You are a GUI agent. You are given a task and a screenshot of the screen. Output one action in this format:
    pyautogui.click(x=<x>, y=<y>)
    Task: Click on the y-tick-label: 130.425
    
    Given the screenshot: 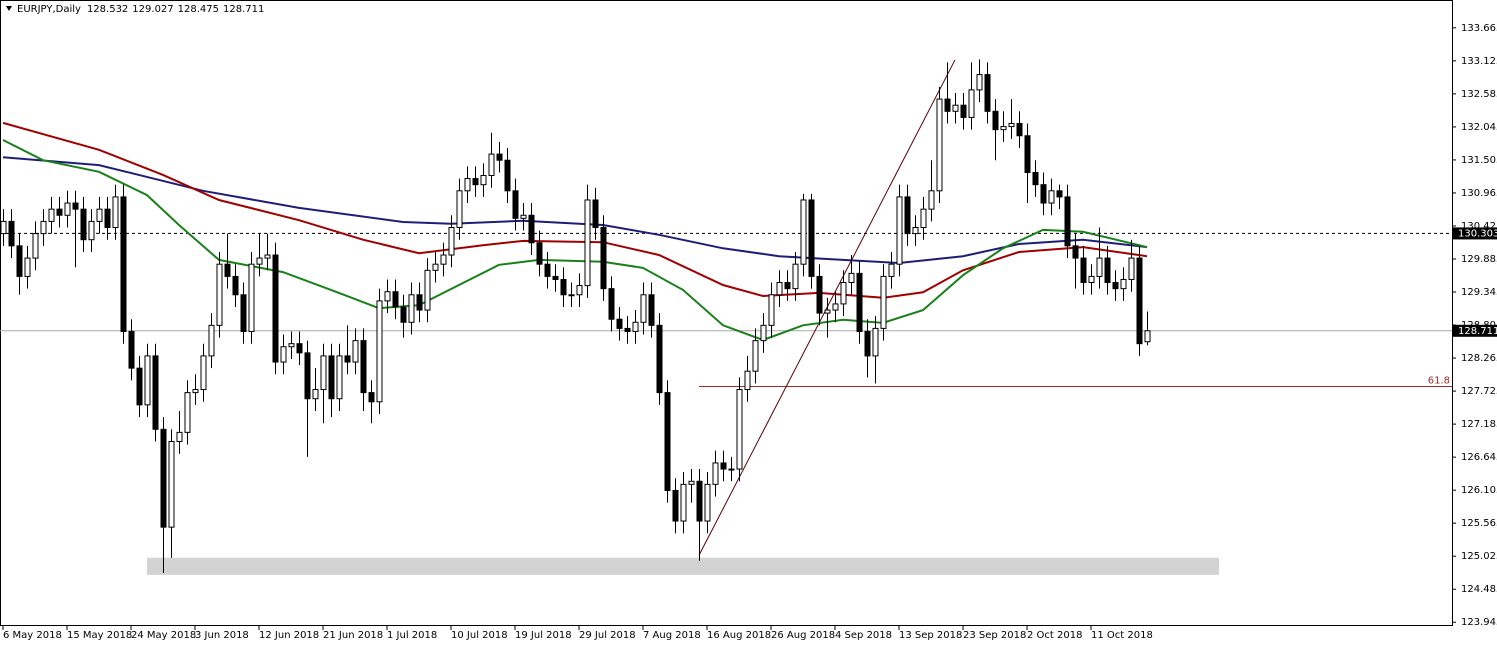 What is the action you would take?
    pyautogui.click(x=1479, y=226)
    